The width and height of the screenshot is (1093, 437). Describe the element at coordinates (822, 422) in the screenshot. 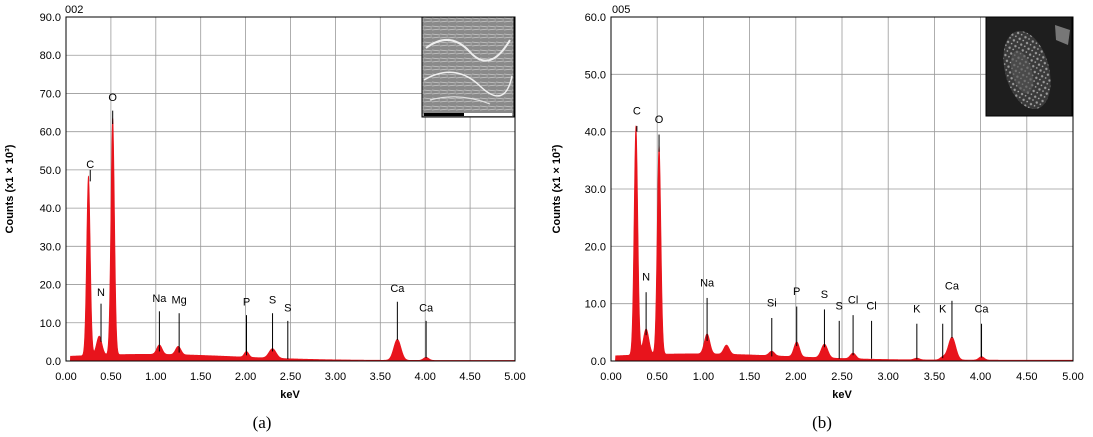

I see `panel-label-b: (b)` at that location.